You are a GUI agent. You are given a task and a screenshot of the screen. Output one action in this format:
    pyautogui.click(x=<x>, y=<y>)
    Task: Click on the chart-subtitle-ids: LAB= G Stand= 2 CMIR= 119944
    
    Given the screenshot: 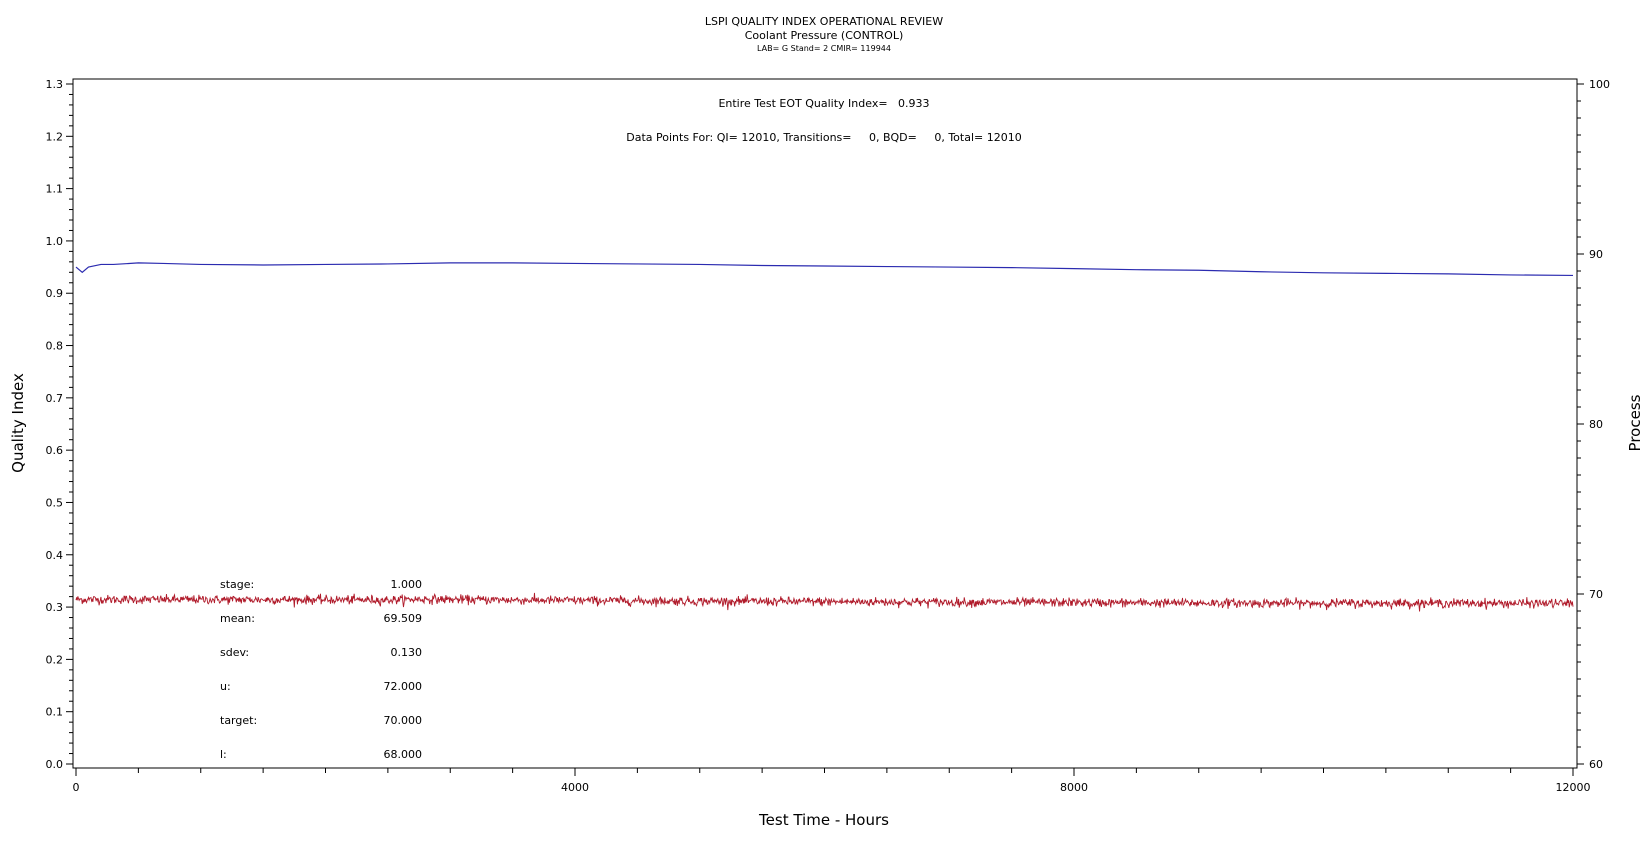 What is the action you would take?
    pyautogui.click(x=824, y=48)
    